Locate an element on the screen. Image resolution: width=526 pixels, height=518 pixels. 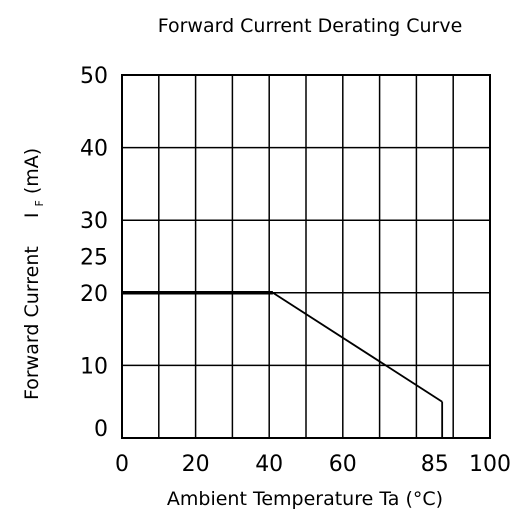
y-tick-label: 50 is located at coordinates (94, 76).